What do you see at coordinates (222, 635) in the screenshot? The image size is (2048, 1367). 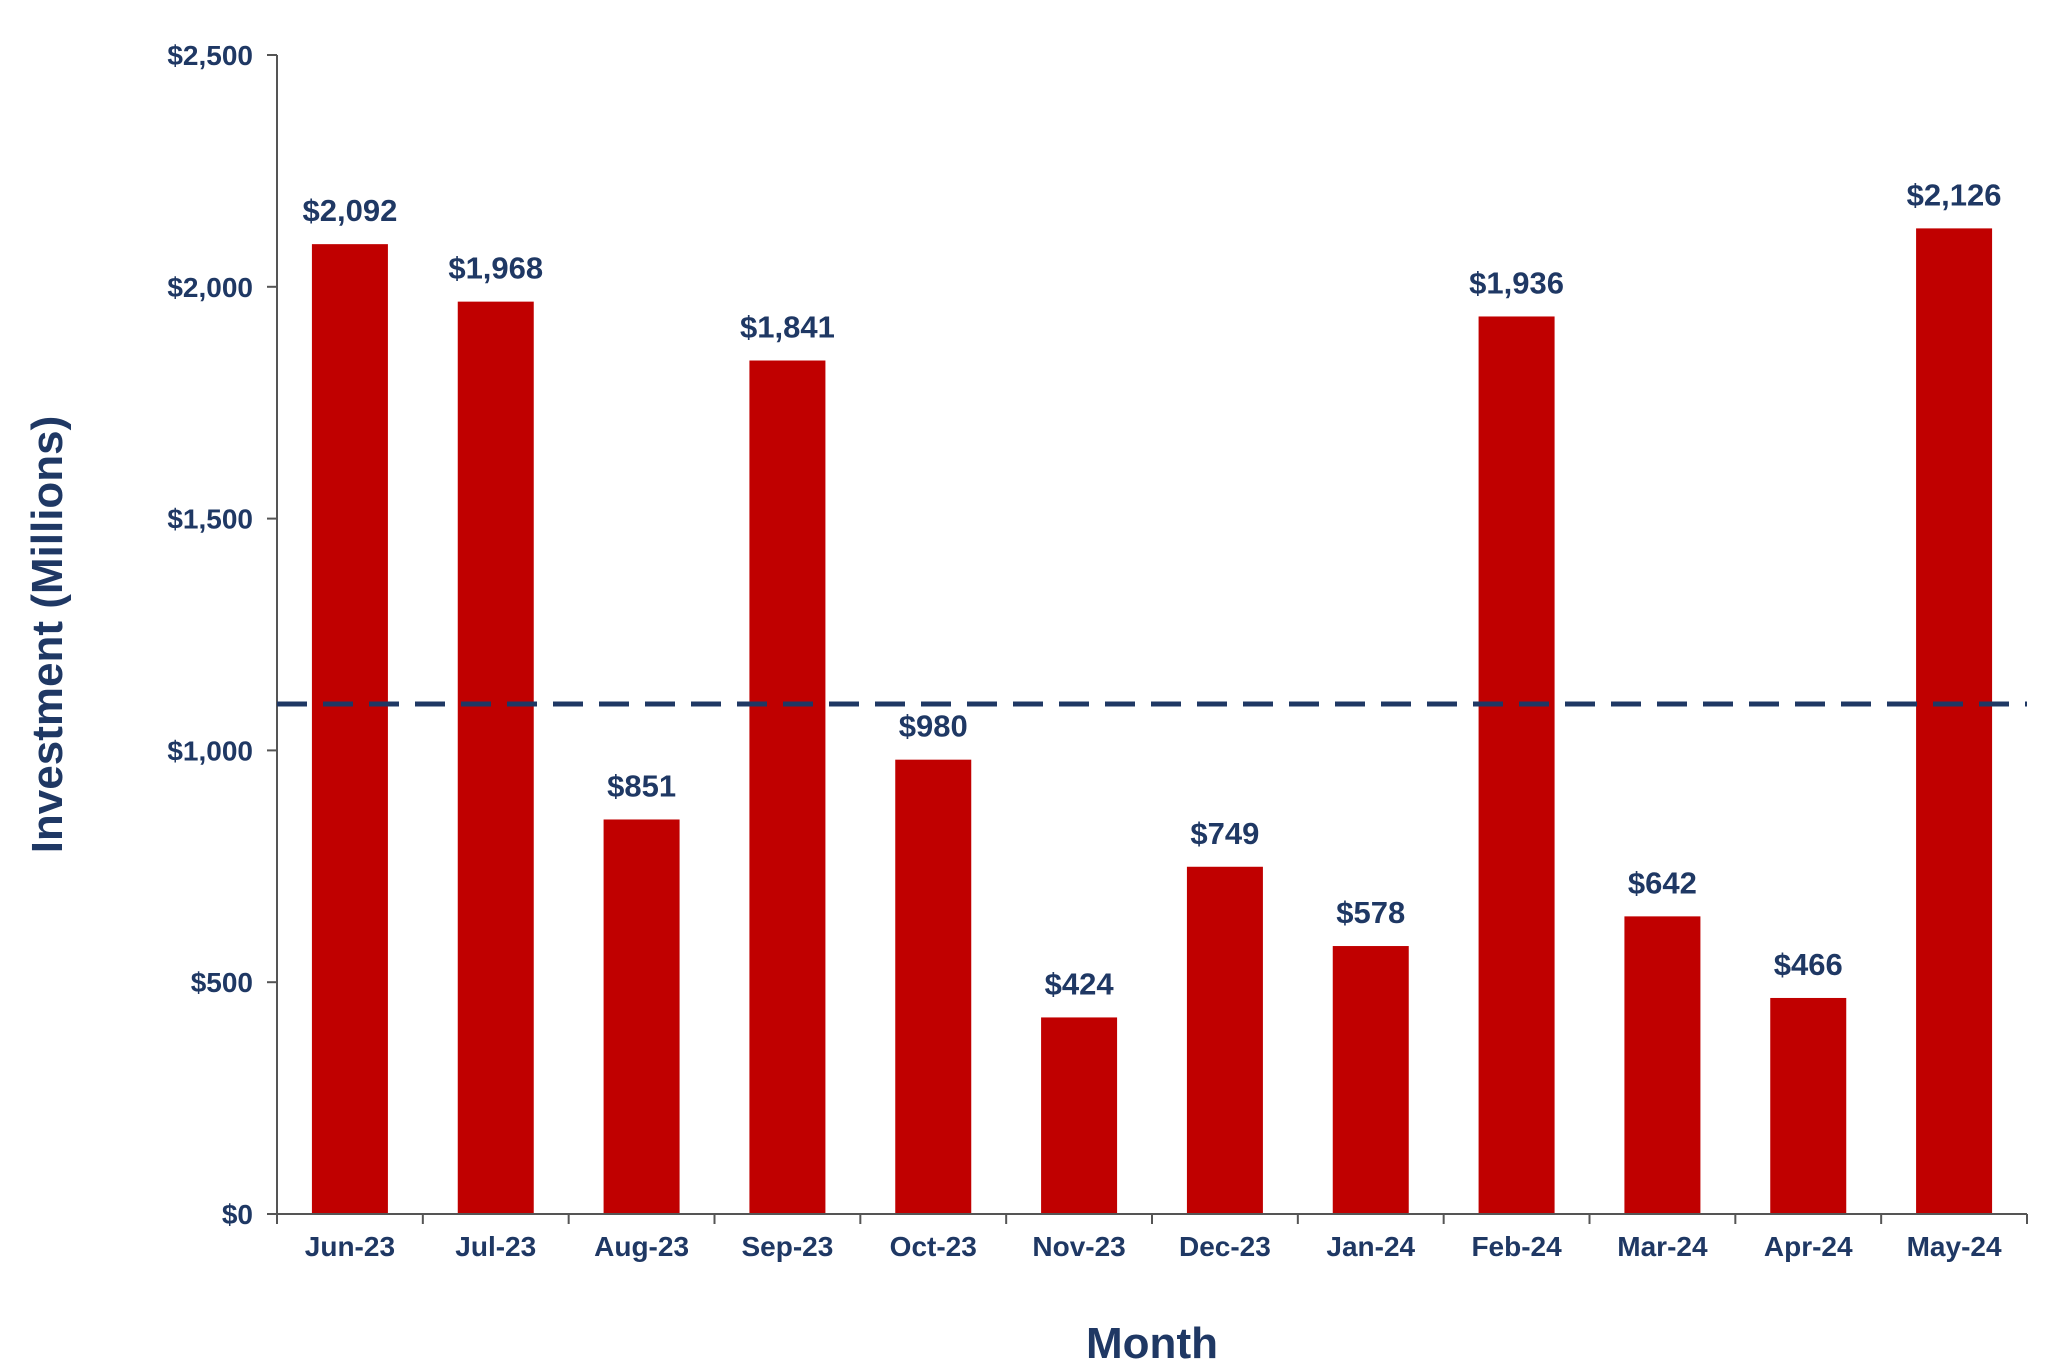 I see `y-axis-ticks: $0 $500 $1,000 $1,500 $2,000 $2,500` at bounding box center [222, 635].